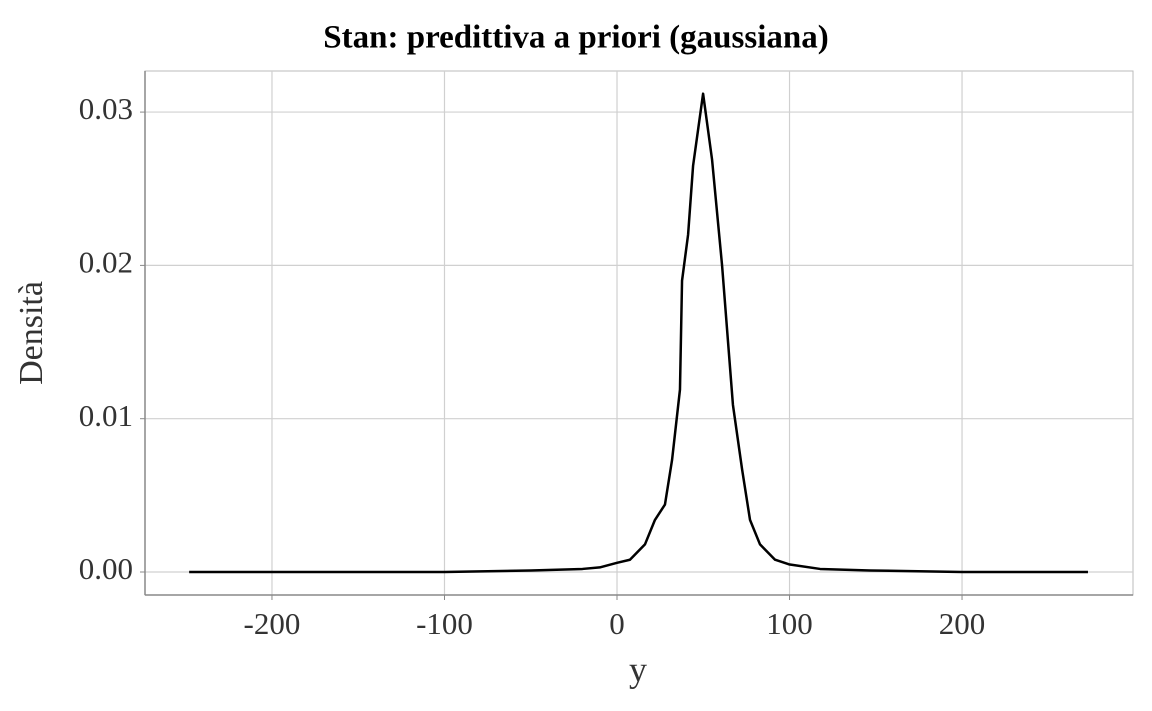 This screenshot has width=1152, height=711. Describe the element at coordinates (962, 623) in the screenshot. I see `x-tick-label: 200` at that location.